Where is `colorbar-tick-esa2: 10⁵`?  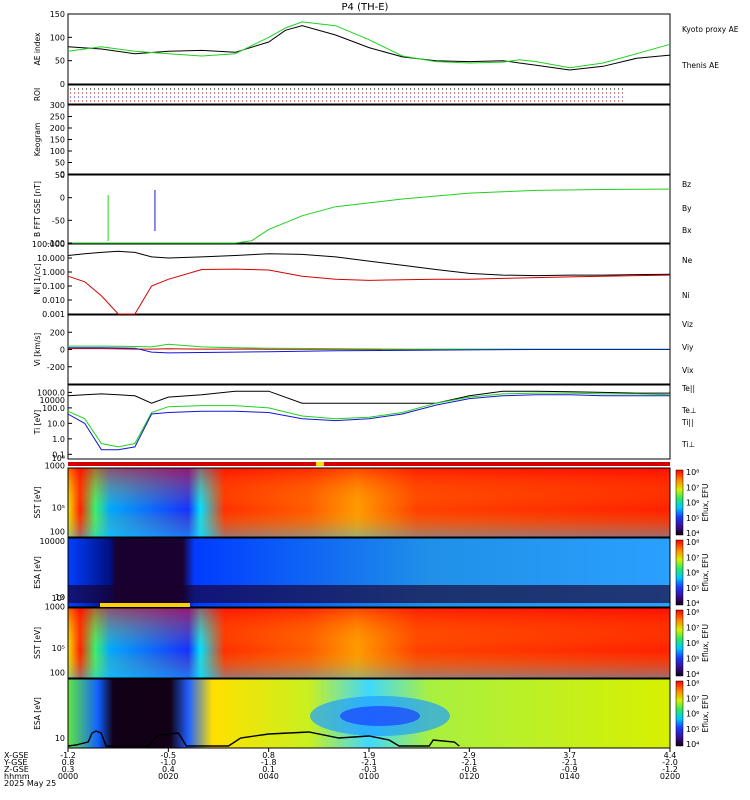
colorbar-tick-esa2: 10⁵ is located at coordinates (692, 729).